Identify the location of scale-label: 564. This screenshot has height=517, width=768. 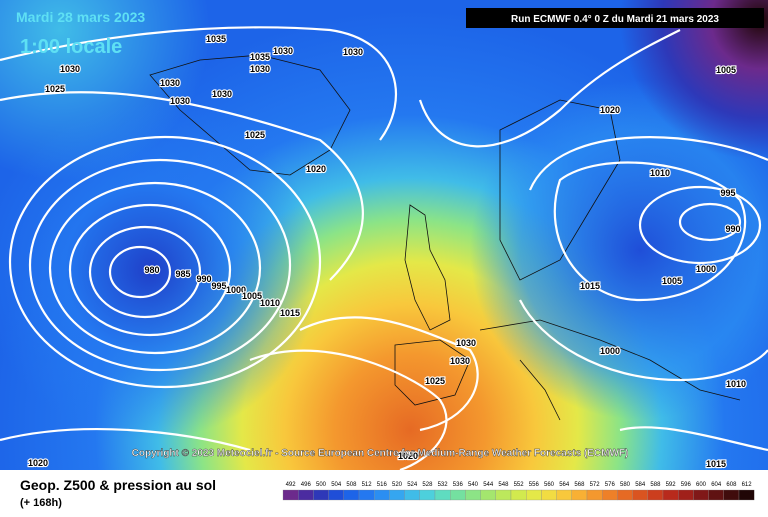
(564, 485).